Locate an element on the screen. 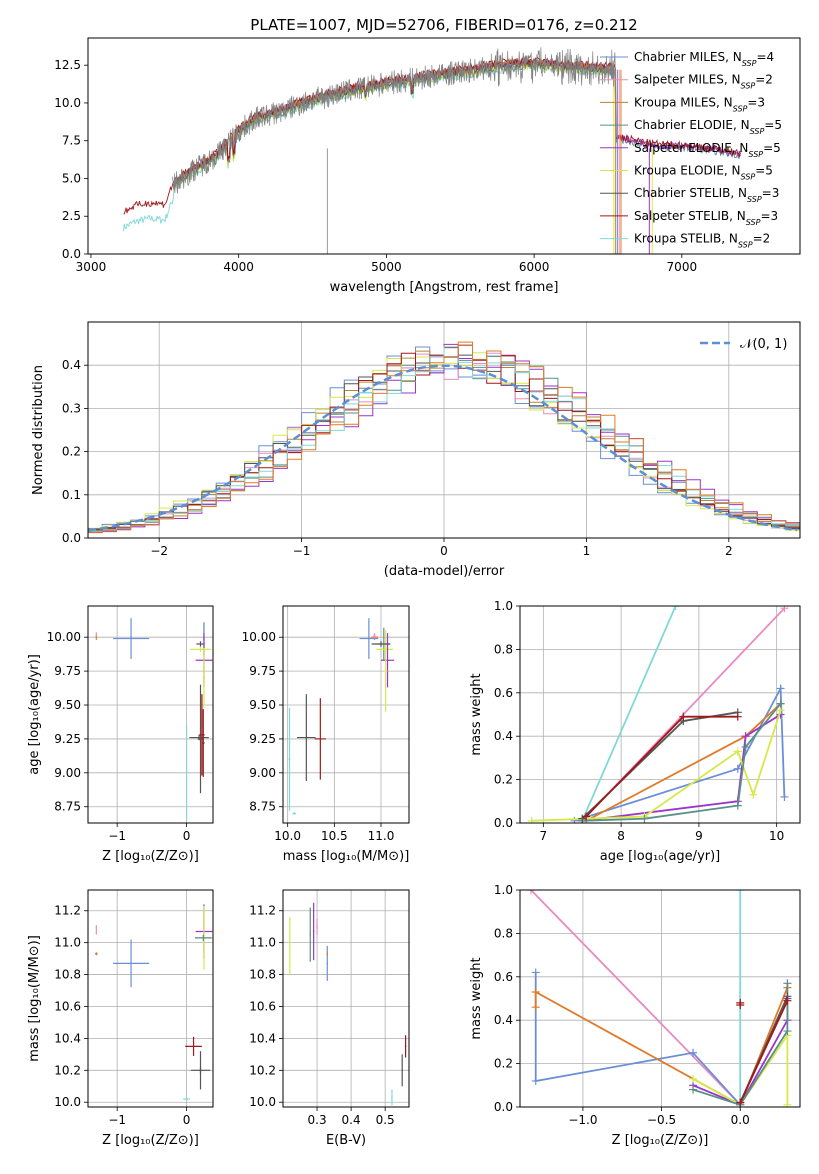 This screenshot has width=819, height=1174. residuals-hist-kroupa_stelib is located at coordinates (444, 439).